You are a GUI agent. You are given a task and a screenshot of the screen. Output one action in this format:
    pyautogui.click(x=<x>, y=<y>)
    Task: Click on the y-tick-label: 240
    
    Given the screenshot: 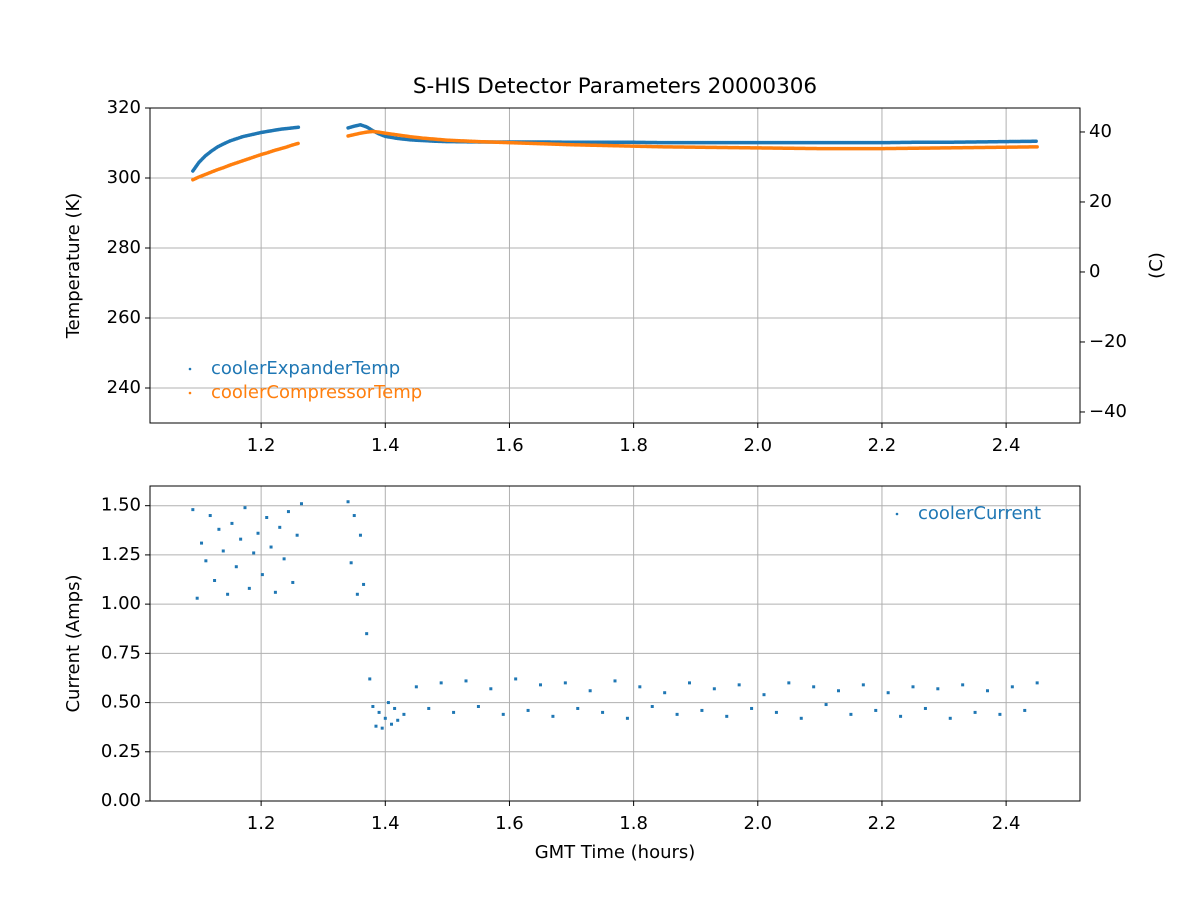 What is the action you would take?
    pyautogui.click(x=124, y=387)
    